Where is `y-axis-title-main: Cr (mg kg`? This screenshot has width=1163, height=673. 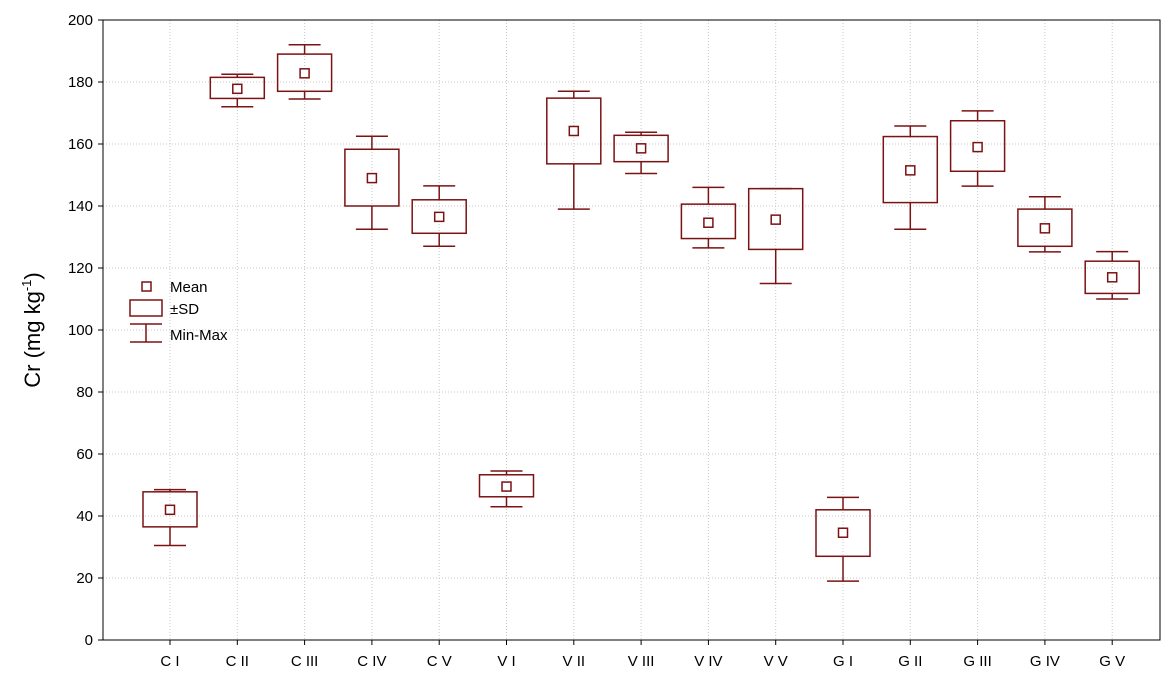 y-axis-title-main: Cr (mg kg is located at coordinates (32, 339).